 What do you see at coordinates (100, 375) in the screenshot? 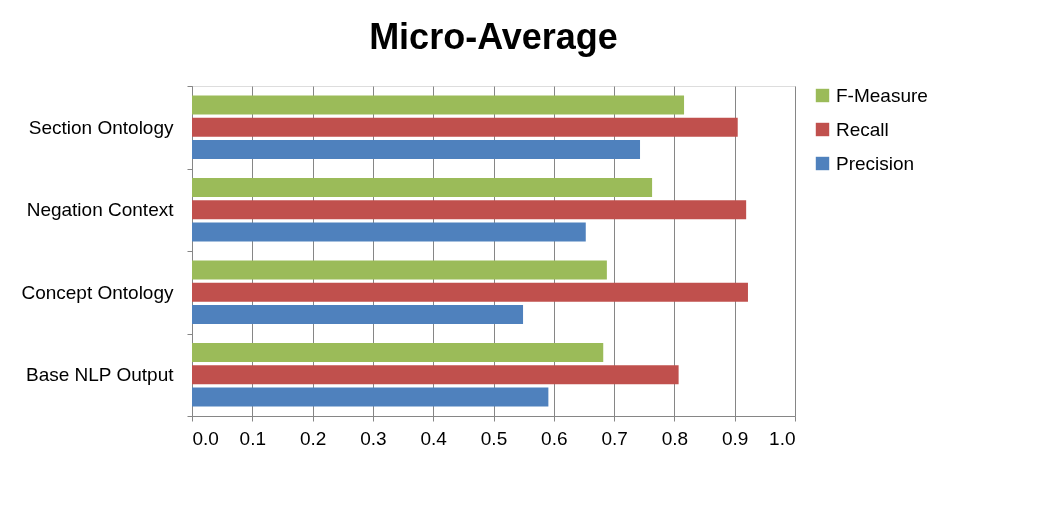
I see `y-tick-label: Base NLP Output` at bounding box center [100, 375].